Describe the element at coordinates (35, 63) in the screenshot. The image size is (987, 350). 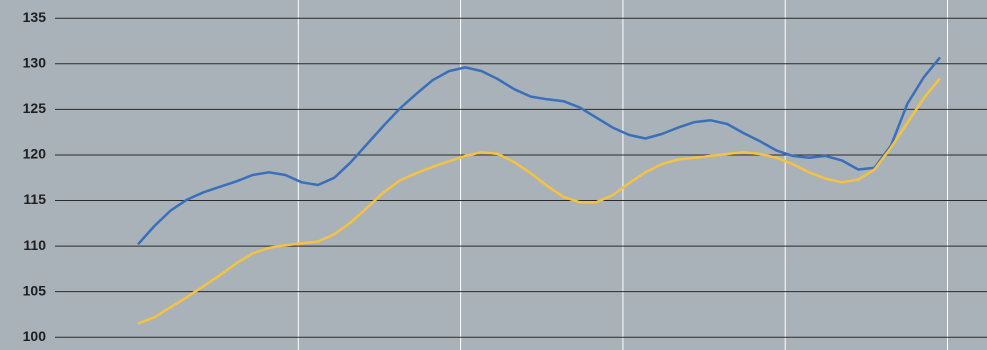
I see `y-tick-label: 130` at that location.